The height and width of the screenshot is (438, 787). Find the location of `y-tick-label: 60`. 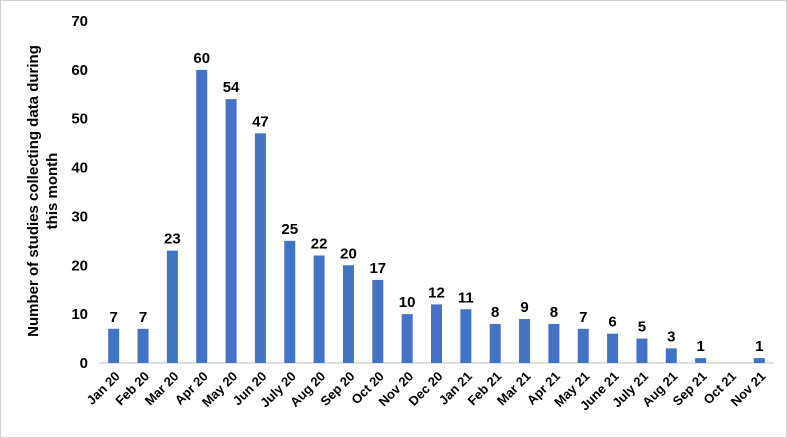

y-tick-label: 60 is located at coordinates (79, 70).